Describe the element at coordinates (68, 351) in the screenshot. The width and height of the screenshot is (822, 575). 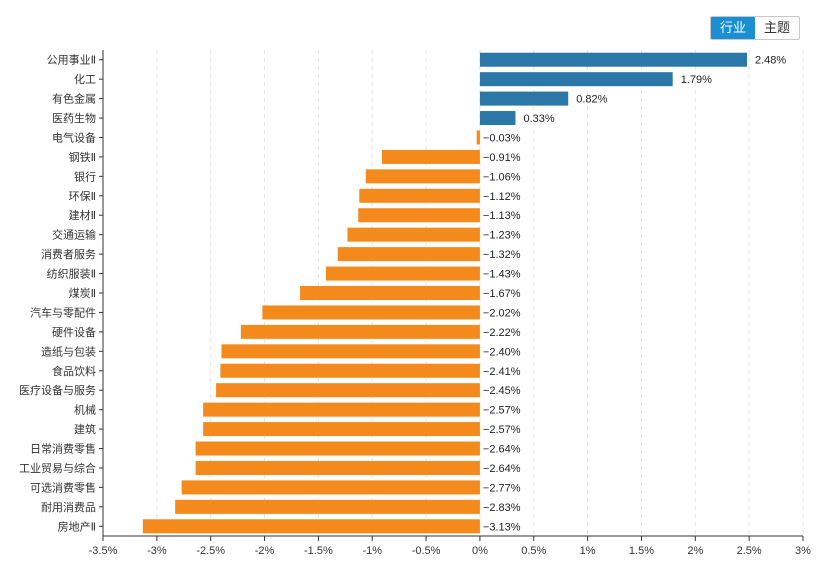
I see `category-label: 造纸与包装` at that location.